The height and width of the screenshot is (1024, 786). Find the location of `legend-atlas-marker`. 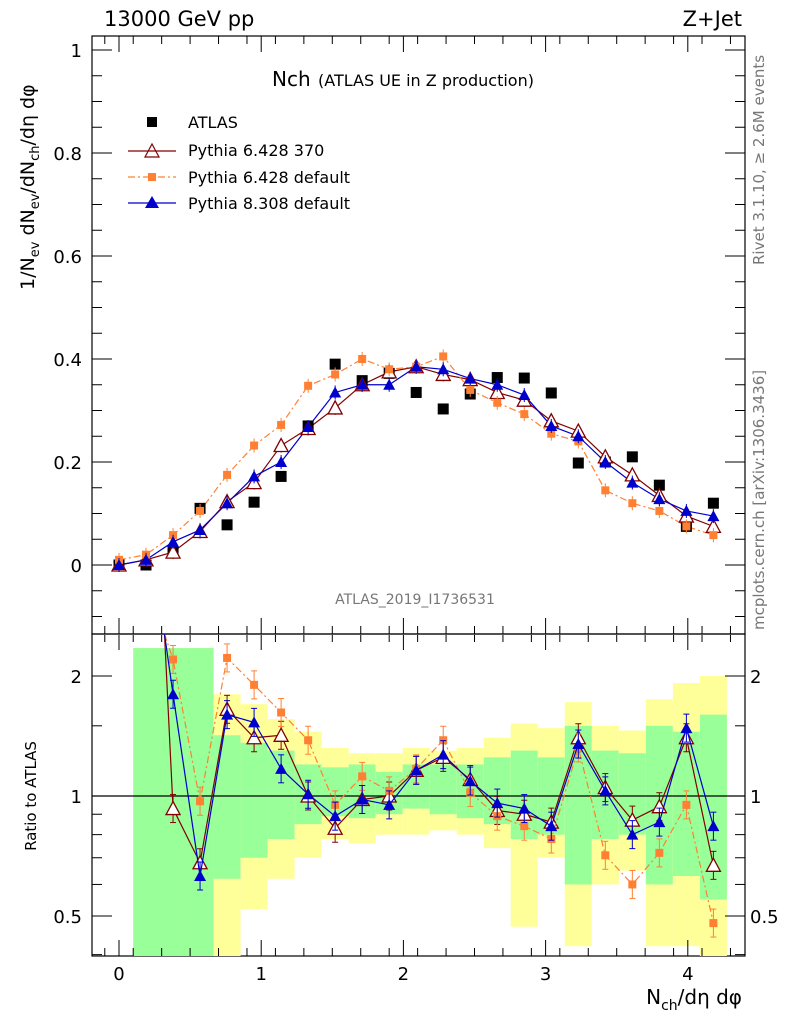

legend-atlas-marker is located at coordinates (152, 122).